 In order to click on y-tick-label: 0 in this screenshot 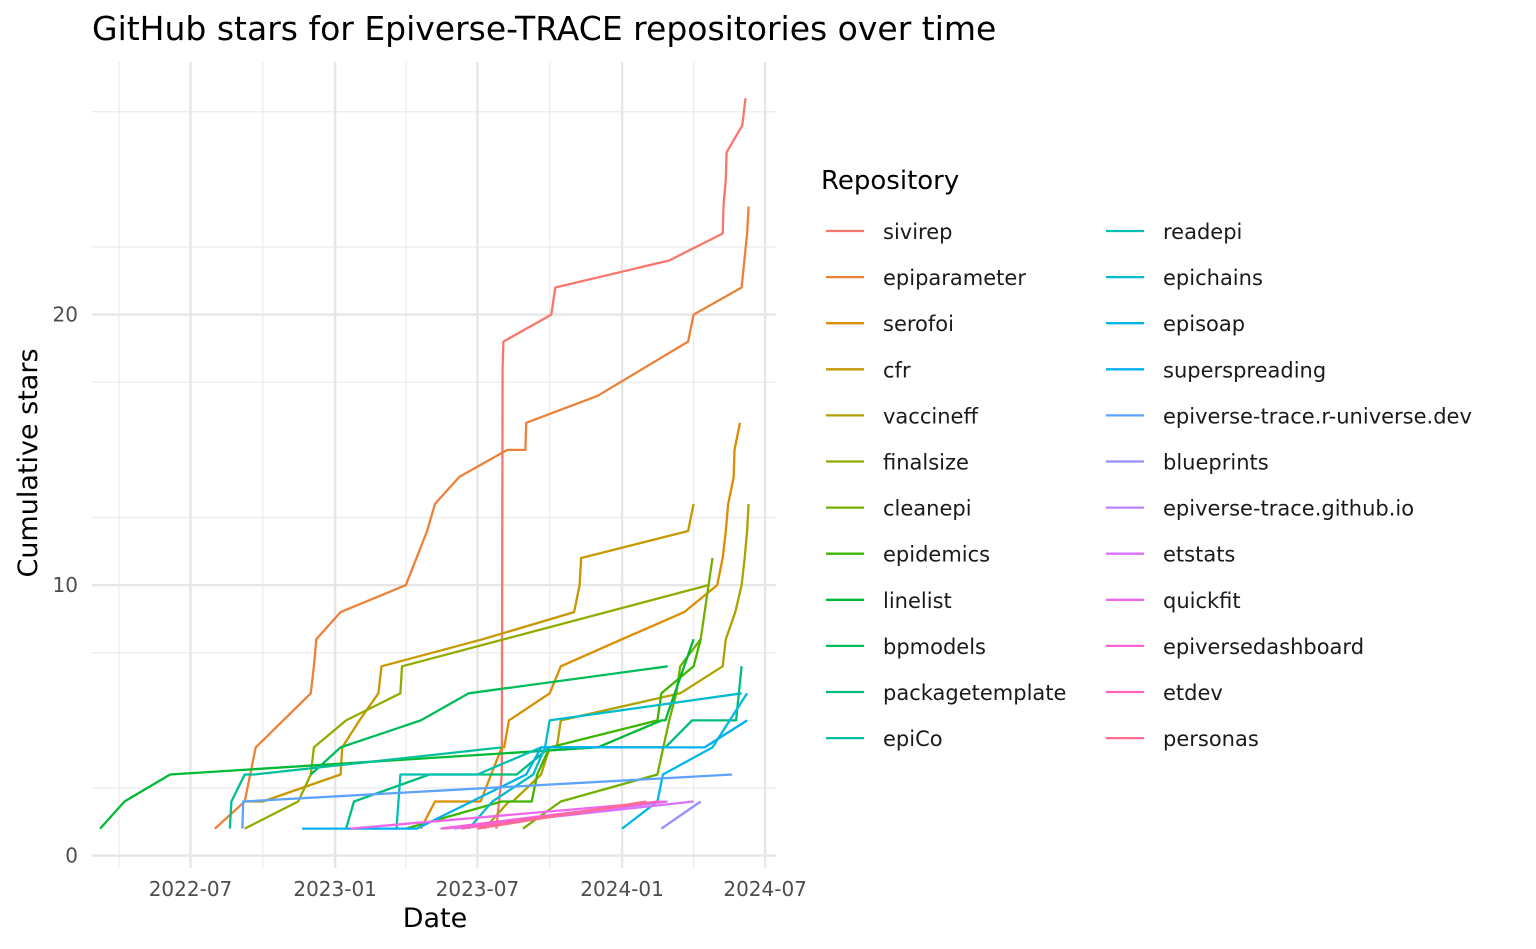, I will do `click(71, 856)`.